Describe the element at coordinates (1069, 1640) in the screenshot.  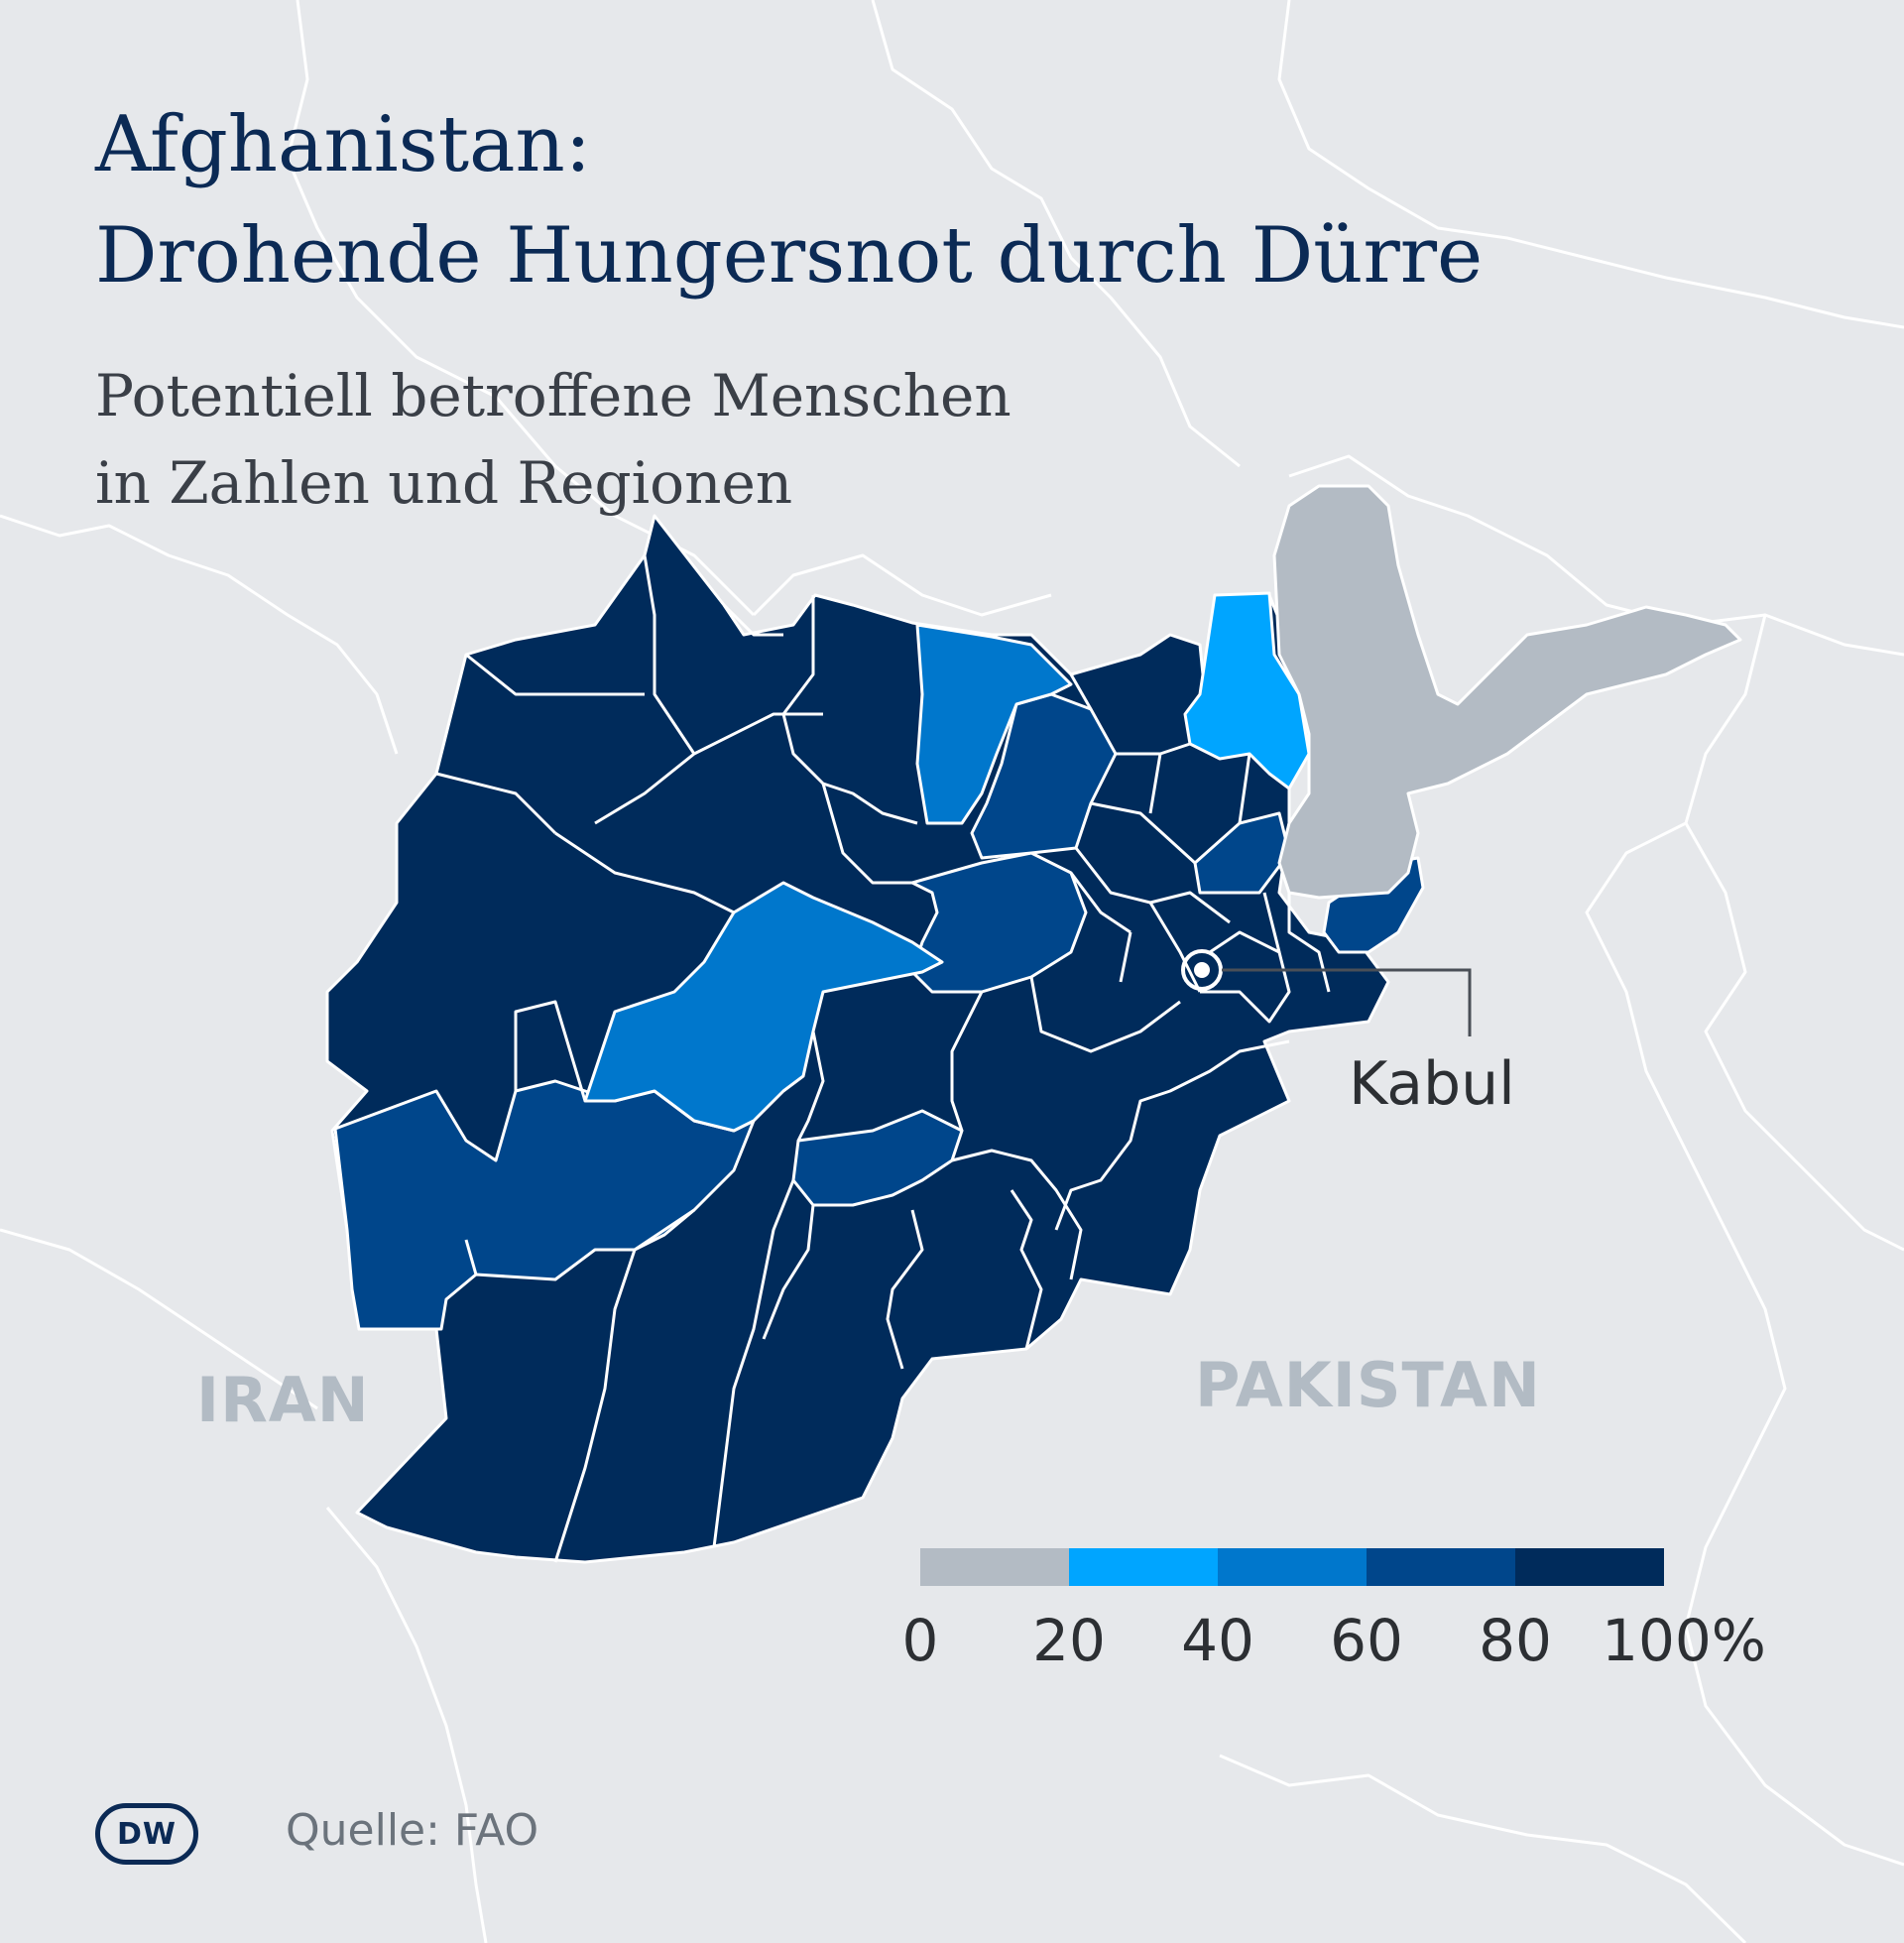
I see `legend-tick-1: 20` at that location.